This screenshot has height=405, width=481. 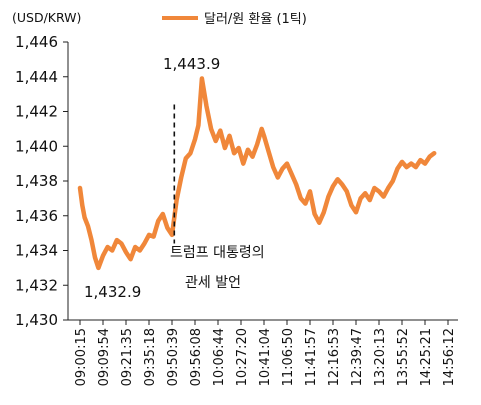 What do you see at coordinates (265, 357) in the screenshot?
I see `x-tick-label: 10:41:04` at bounding box center [265, 357].